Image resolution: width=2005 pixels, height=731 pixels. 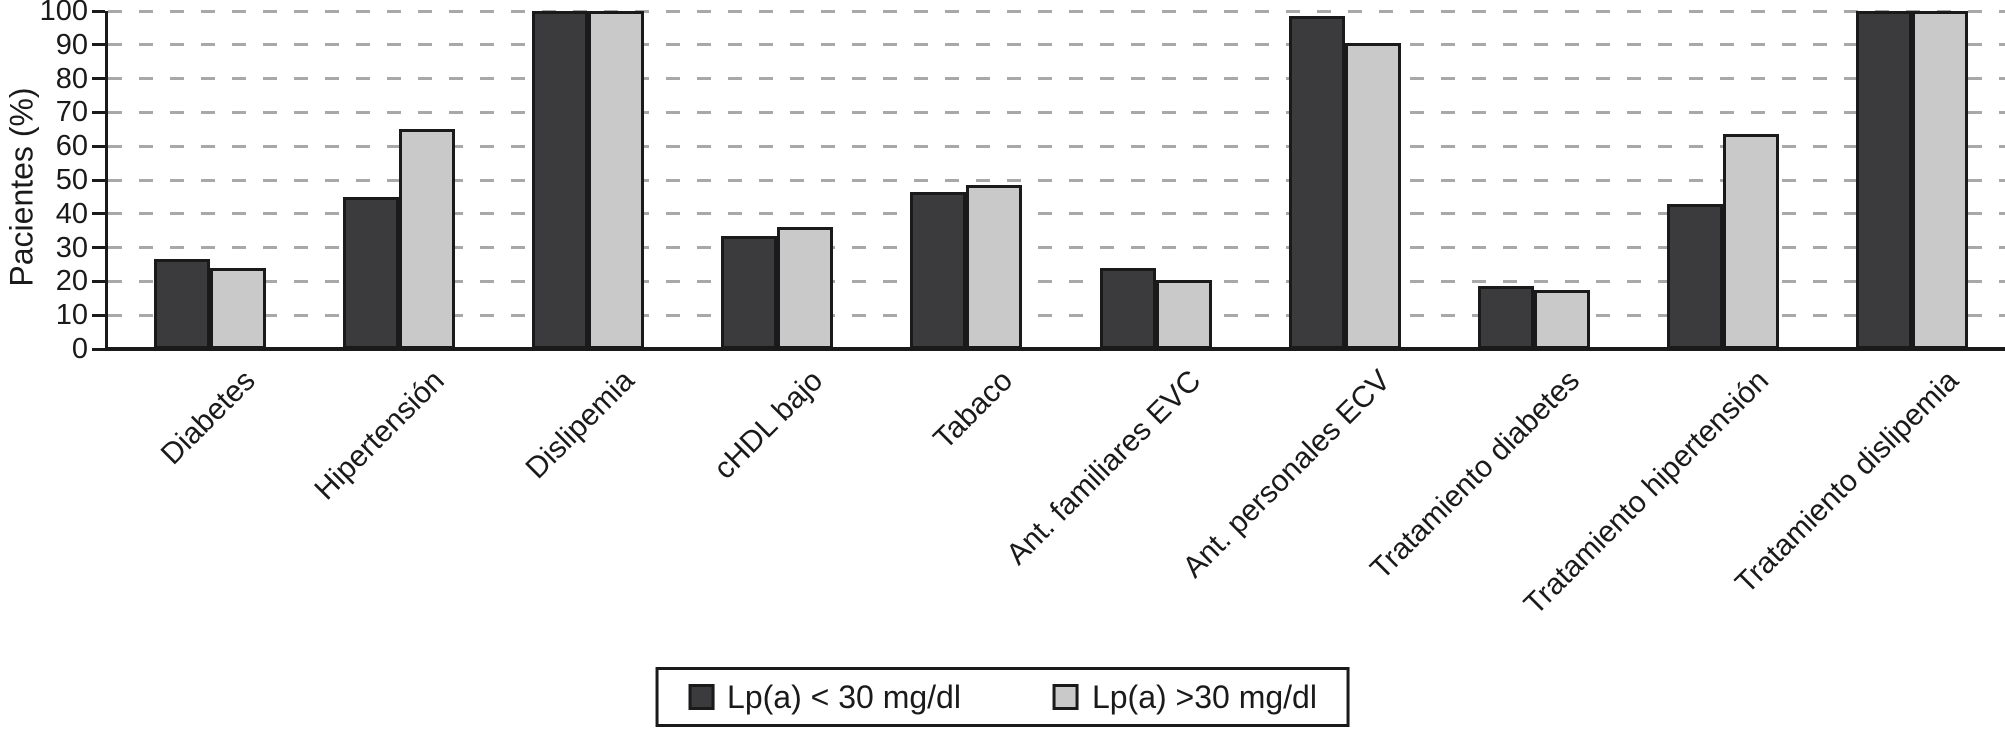 I want to click on bar-lpa-below-30-dislipemia, so click(x=559, y=180).